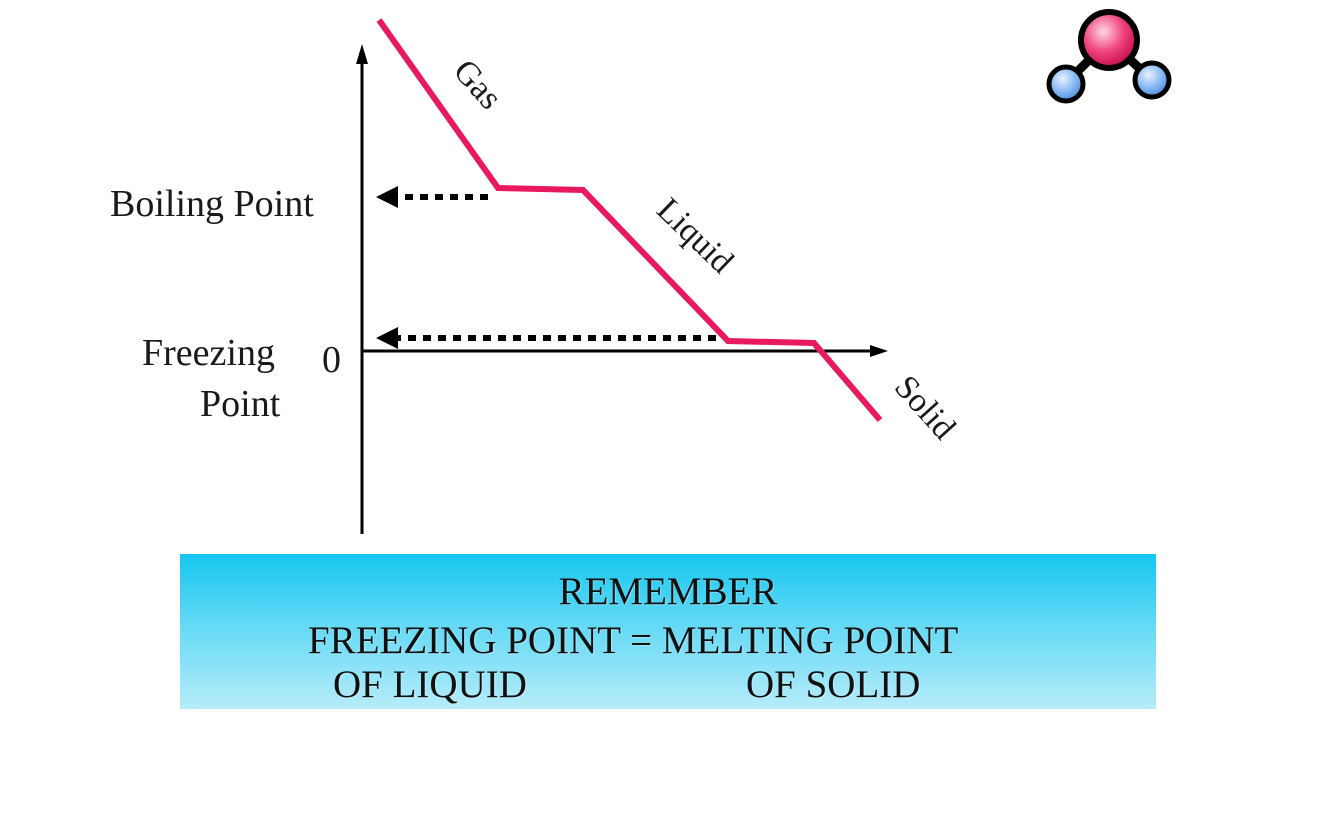 The height and width of the screenshot is (832, 1334). Describe the element at coordinates (240, 404) in the screenshot. I see `freezing-point-label-line2: Point` at that location.